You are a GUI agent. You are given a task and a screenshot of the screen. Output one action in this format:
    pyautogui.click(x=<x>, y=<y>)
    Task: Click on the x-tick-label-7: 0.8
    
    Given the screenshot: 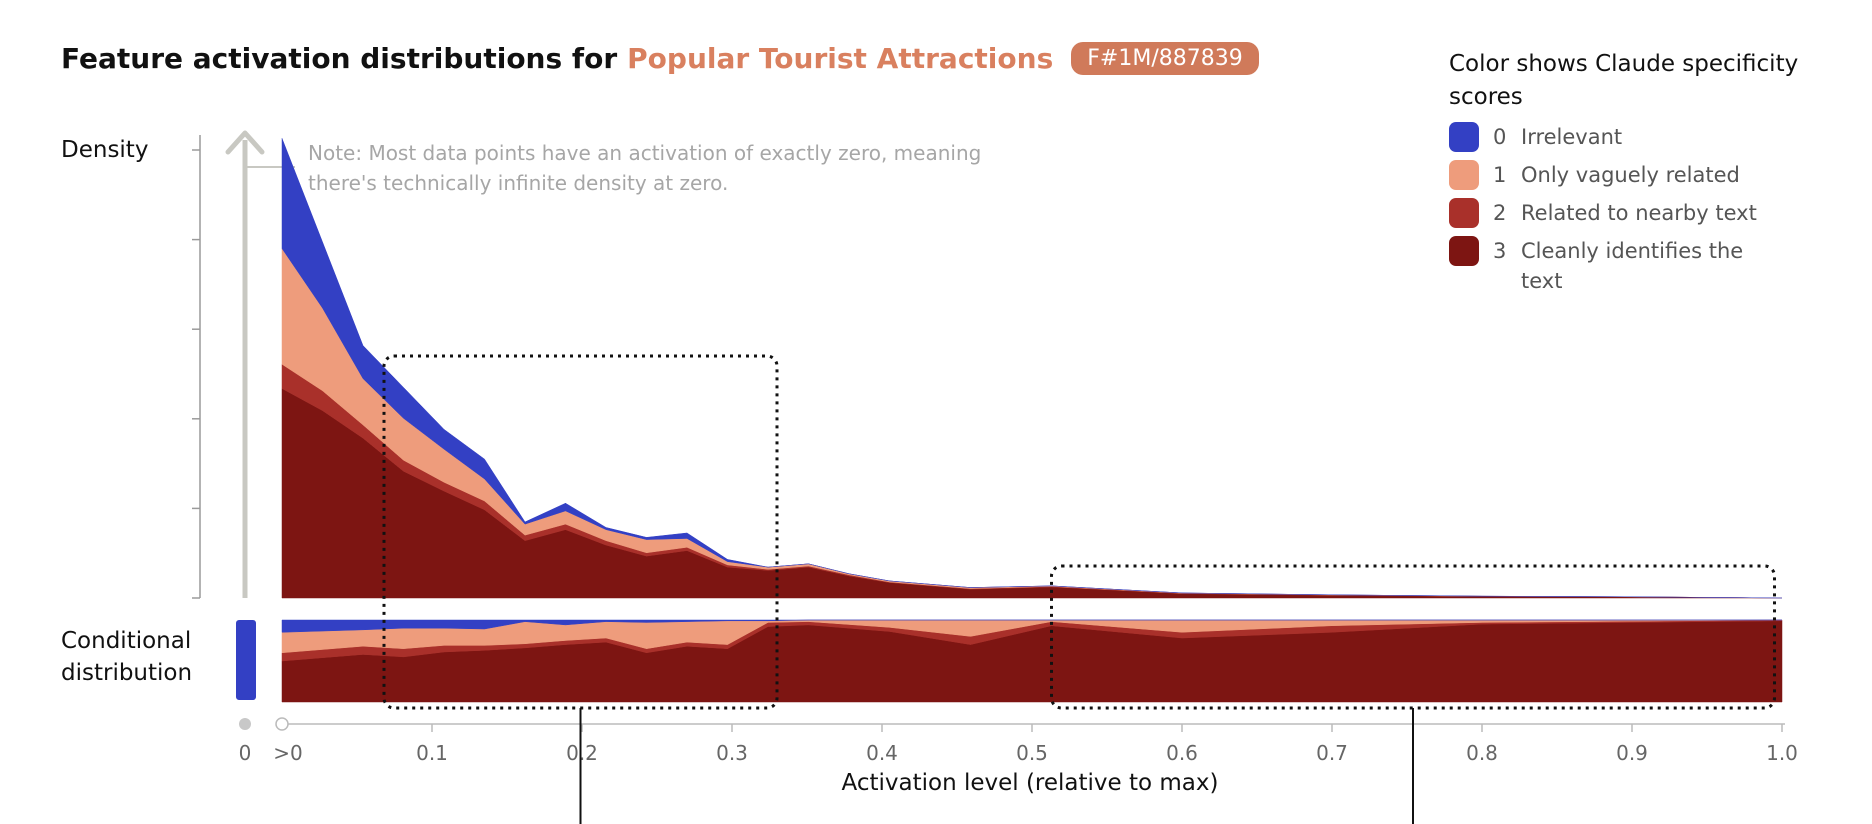 What is the action you would take?
    pyautogui.click(x=1482, y=753)
    